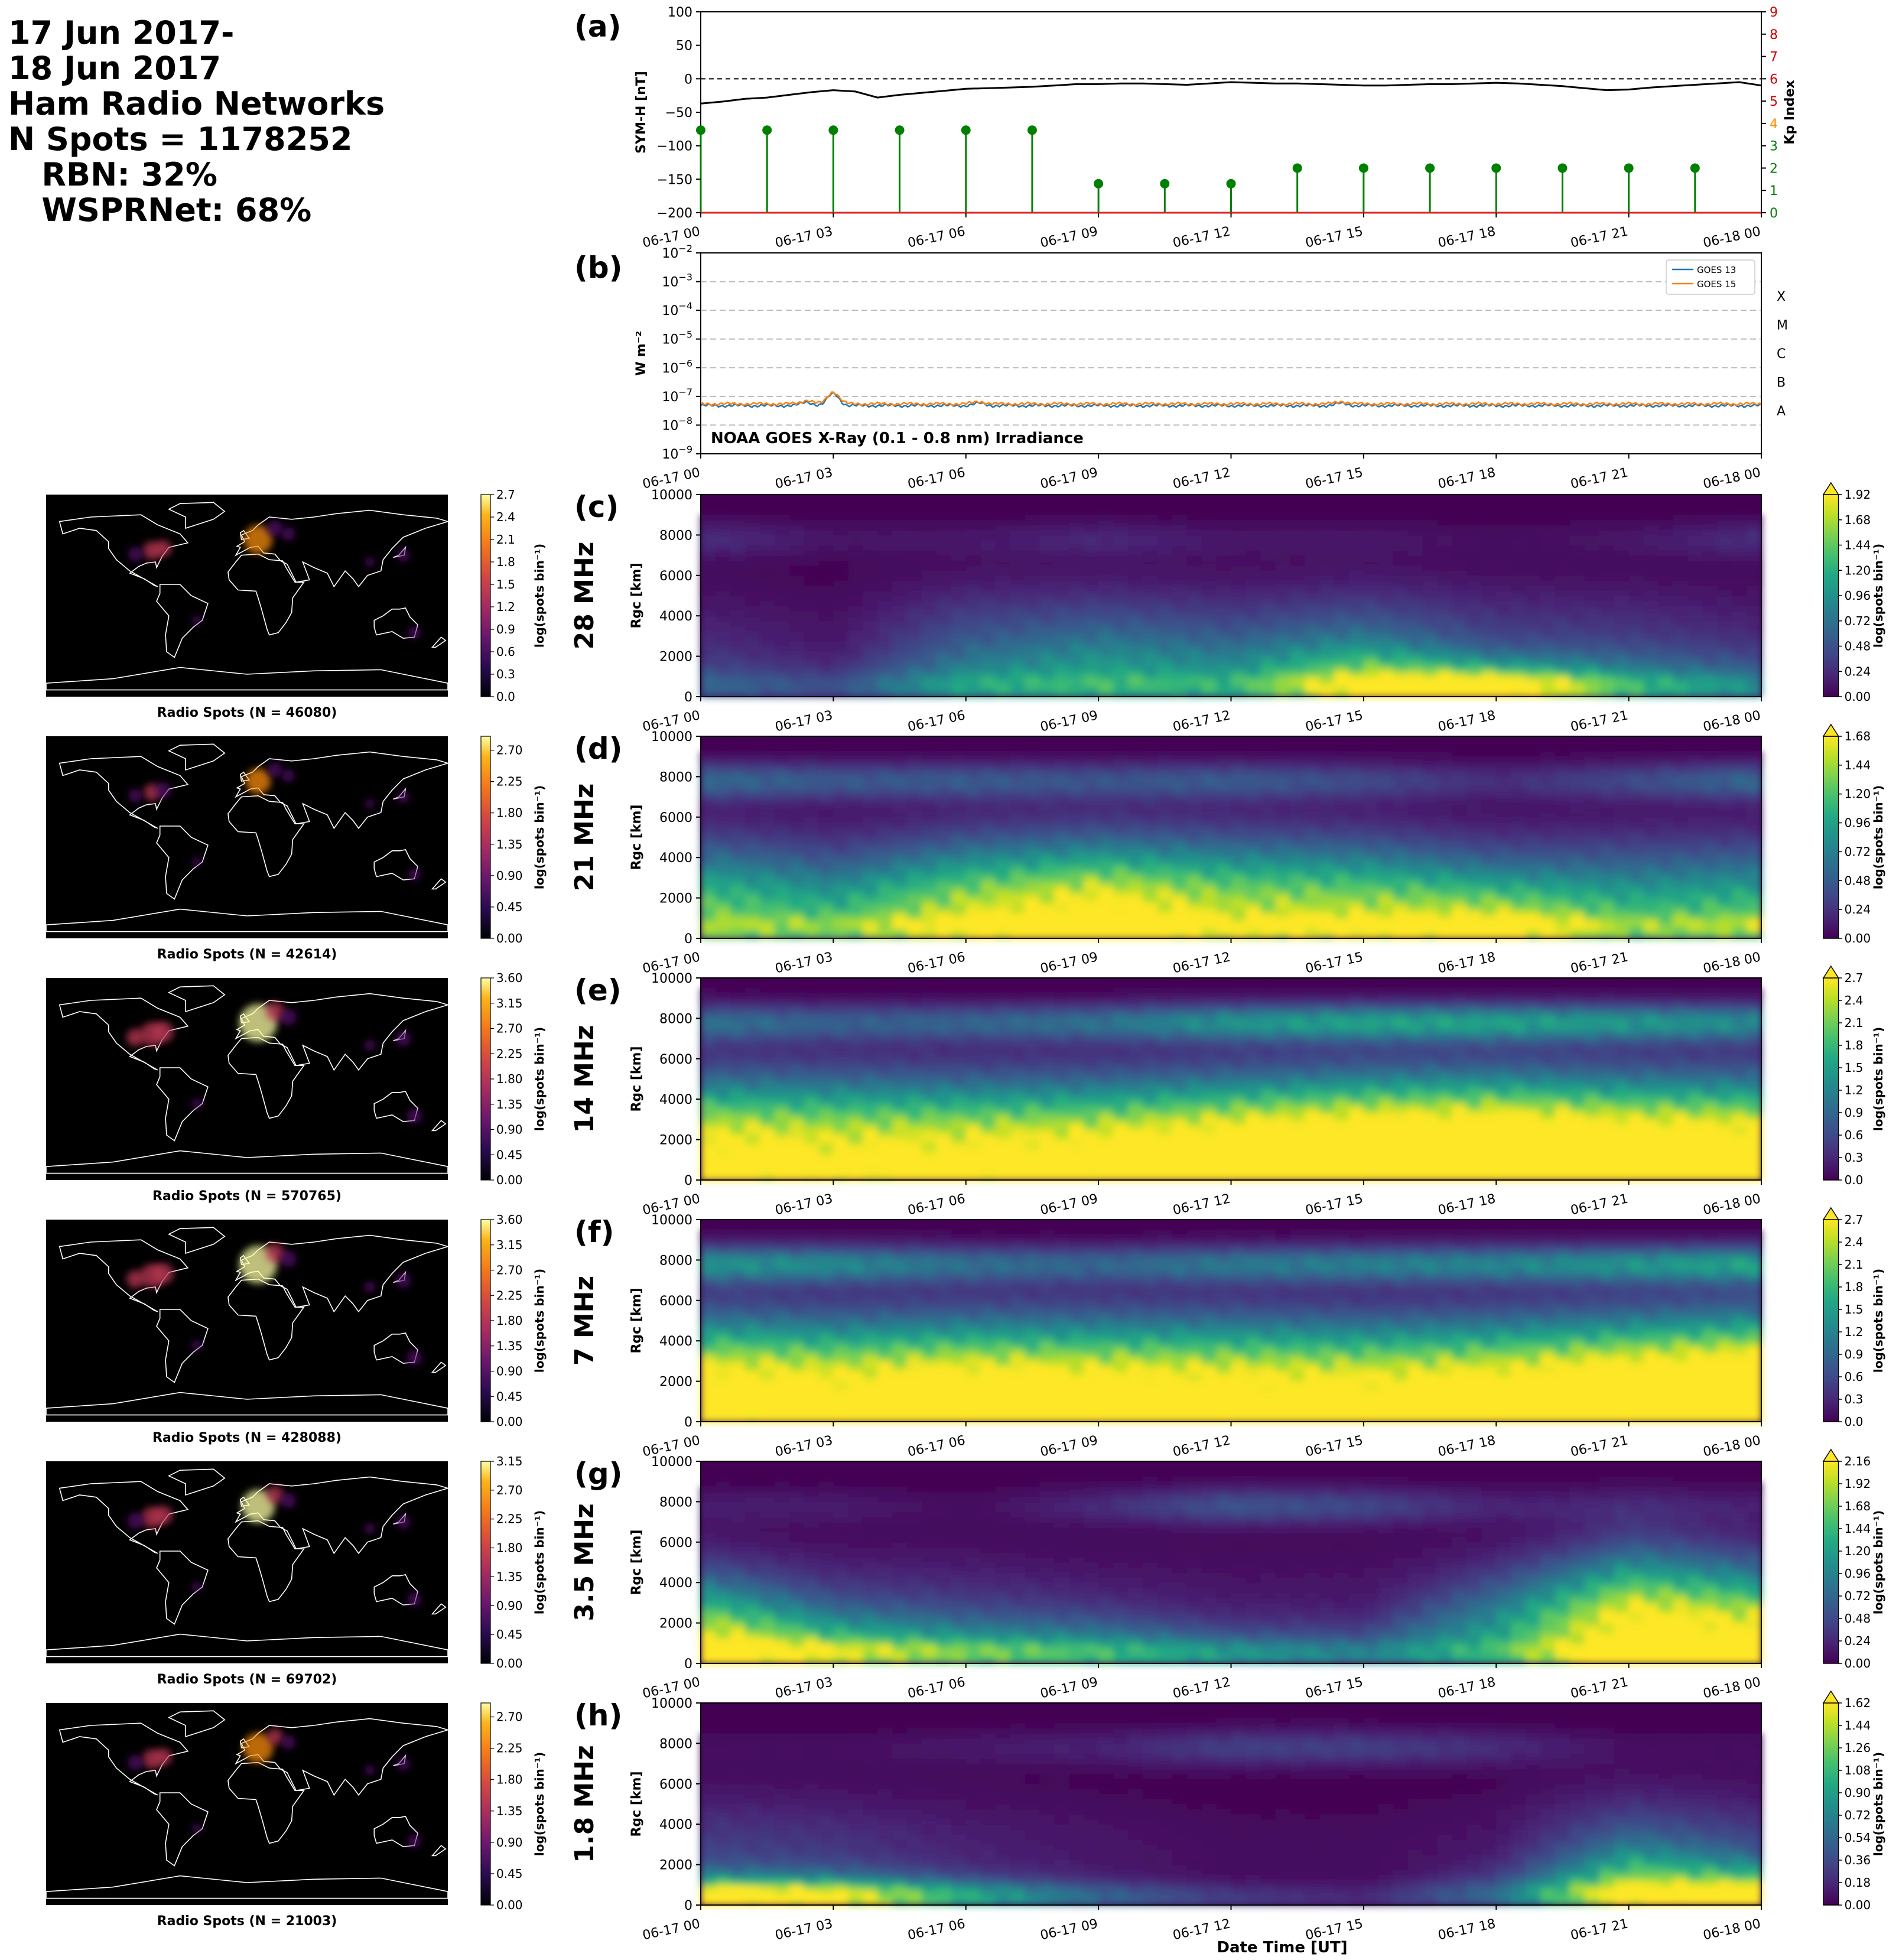 Image resolution: width=1899 pixels, height=1960 pixels. What do you see at coordinates (1069, 237) in the screenshot?
I see `panel-a-x-tick-label: 06-17 09` at bounding box center [1069, 237].